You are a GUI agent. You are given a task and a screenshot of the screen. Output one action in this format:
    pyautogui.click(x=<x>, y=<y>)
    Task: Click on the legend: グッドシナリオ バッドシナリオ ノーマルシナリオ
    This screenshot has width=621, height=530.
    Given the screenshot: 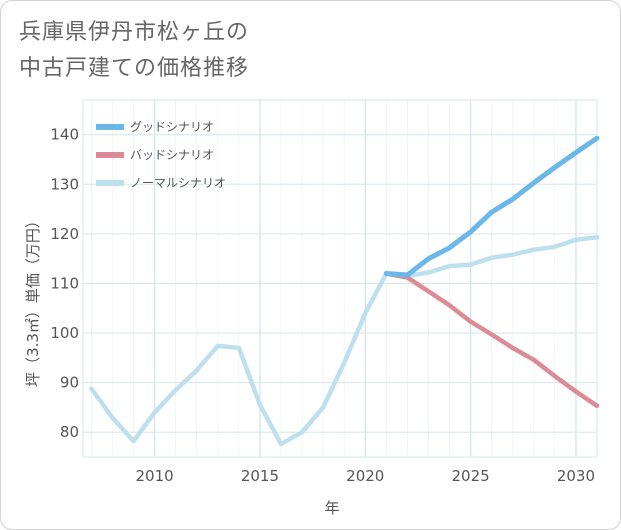 What is the action you would take?
    pyautogui.click(x=161, y=155)
    